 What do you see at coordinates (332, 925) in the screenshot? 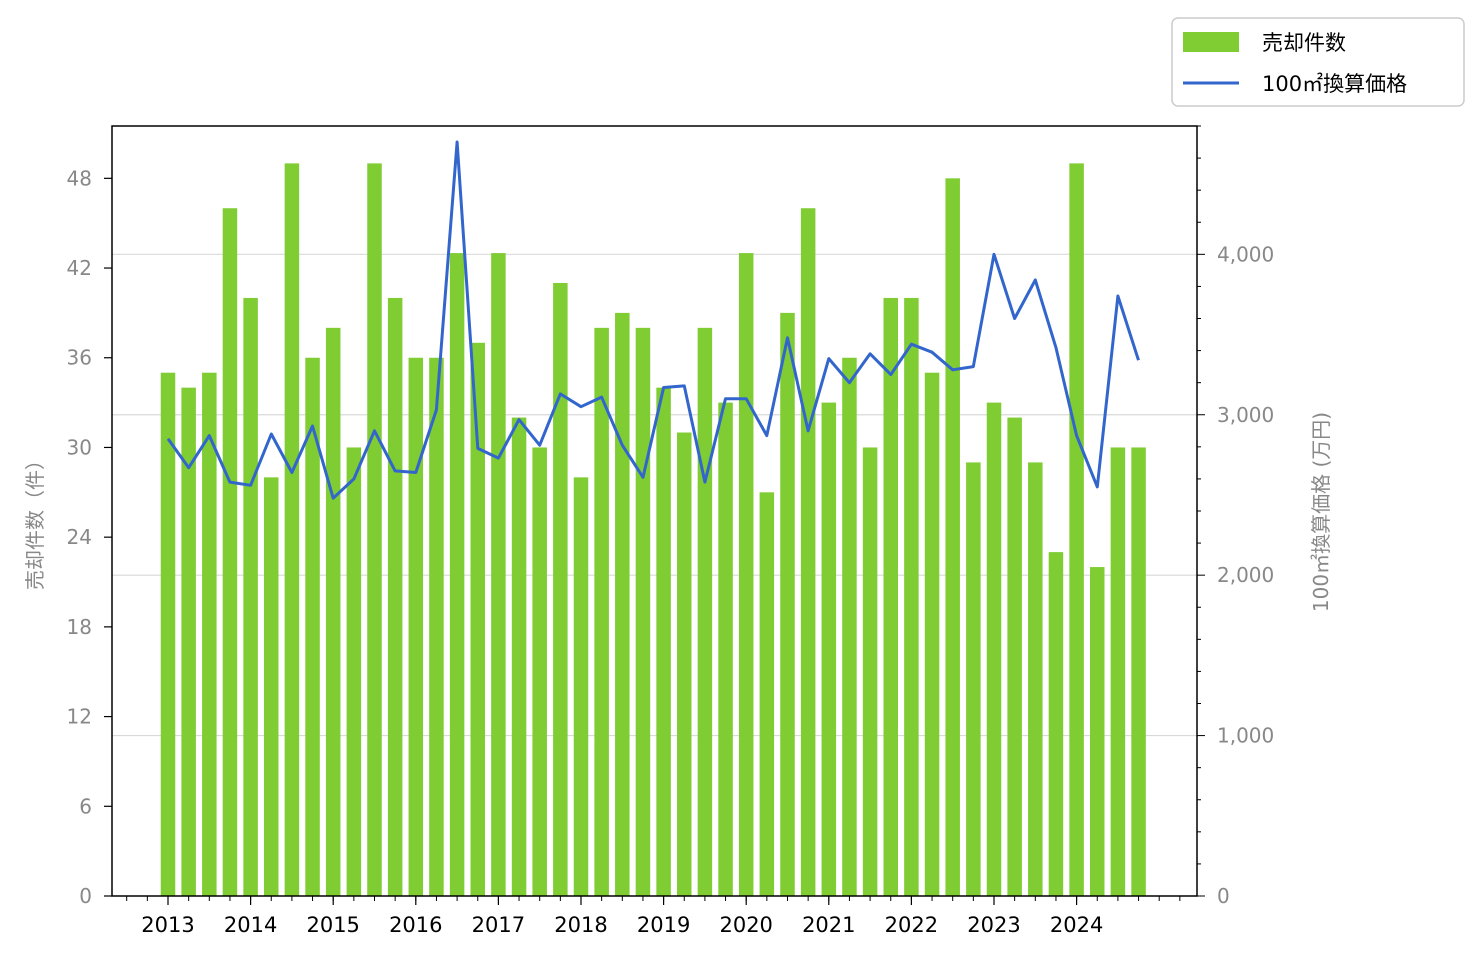
I see `x-tick-label: 2015` at bounding box center [332, 925].